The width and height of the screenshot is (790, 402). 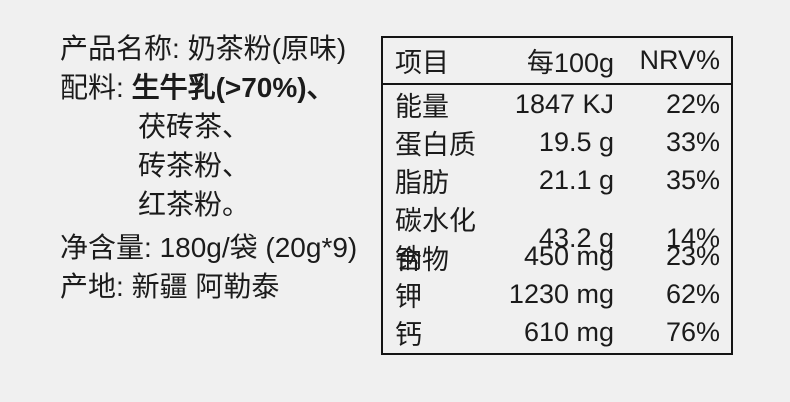 I want to click on nutrition-table-header: 项目 每100g NRV%, so click(x=557, y=61).